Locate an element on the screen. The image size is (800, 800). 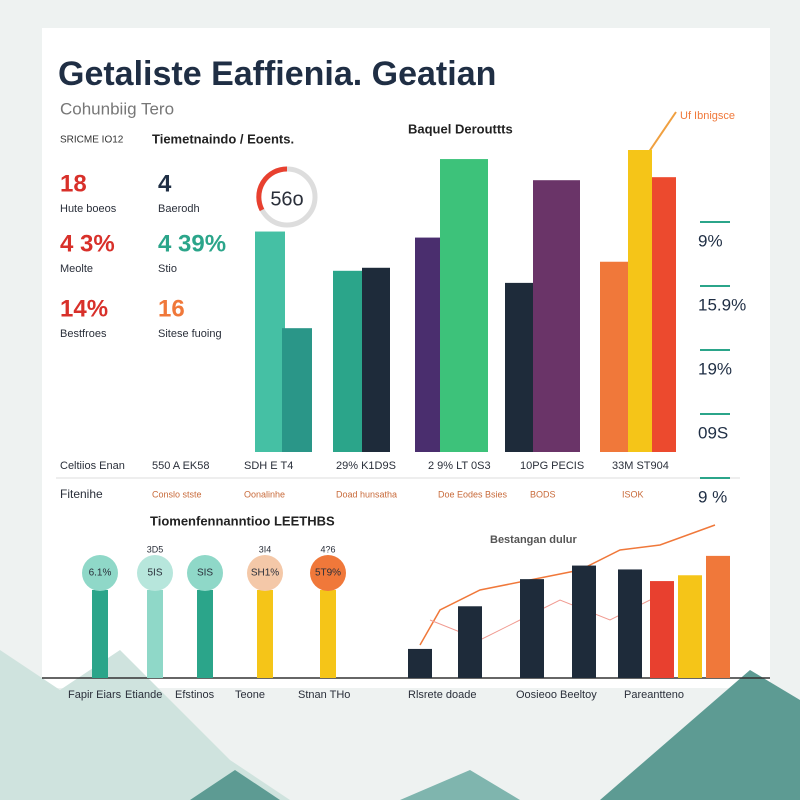
category-label: Celtiios Enan is located at coordinates (92, 466).